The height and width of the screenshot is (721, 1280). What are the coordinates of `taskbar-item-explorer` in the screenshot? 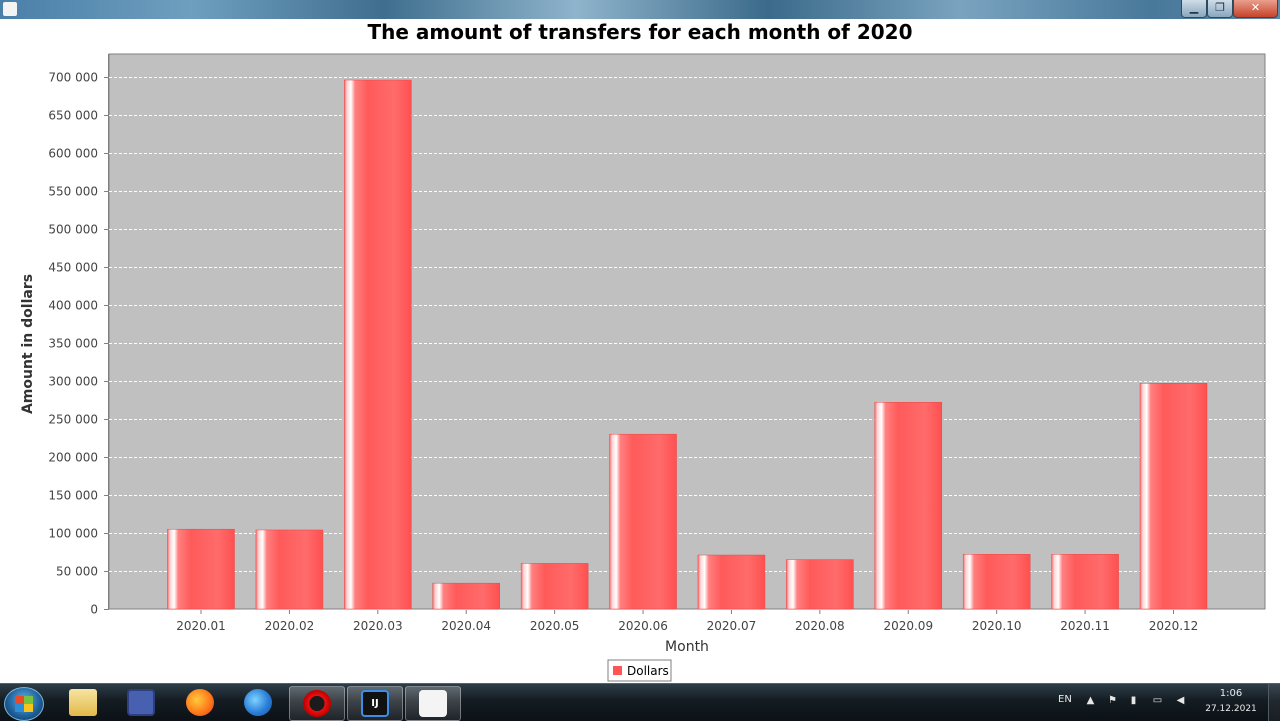 It's located at (83, 702).